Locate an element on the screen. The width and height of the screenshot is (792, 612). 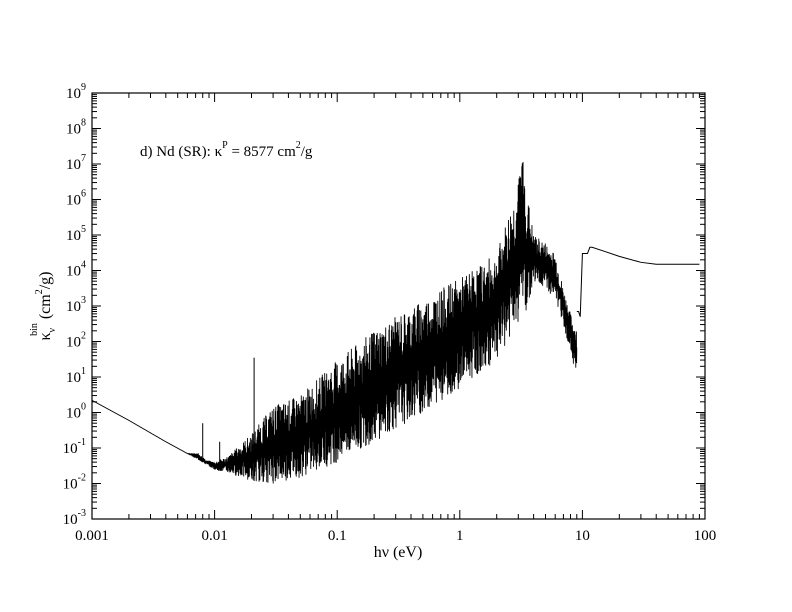
y-tick-label: 10² is located at coordinates (76, 341).